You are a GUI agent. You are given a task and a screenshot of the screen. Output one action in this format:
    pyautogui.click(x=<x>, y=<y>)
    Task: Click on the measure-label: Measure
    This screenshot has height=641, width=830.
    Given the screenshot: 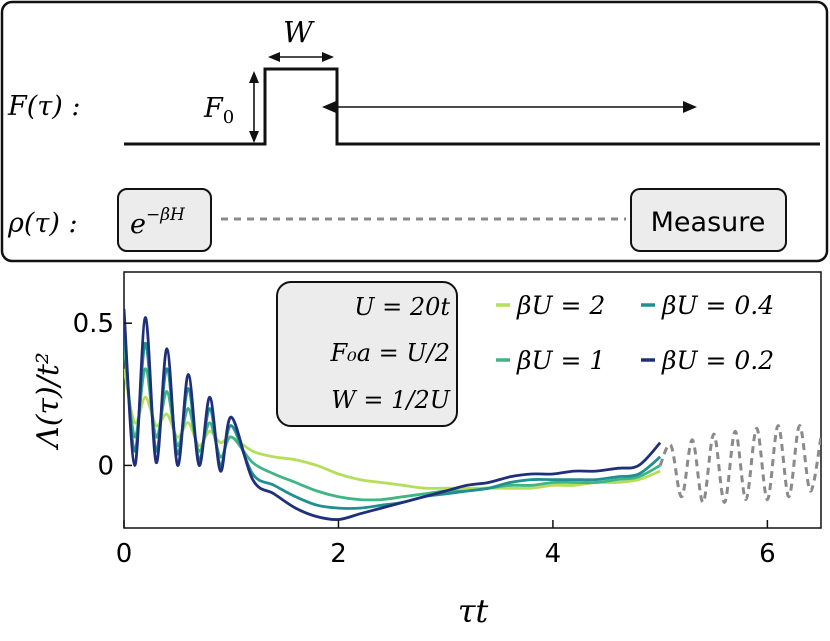 What is the action you would take?
    pyautogui.click(x=708, y=222)
    